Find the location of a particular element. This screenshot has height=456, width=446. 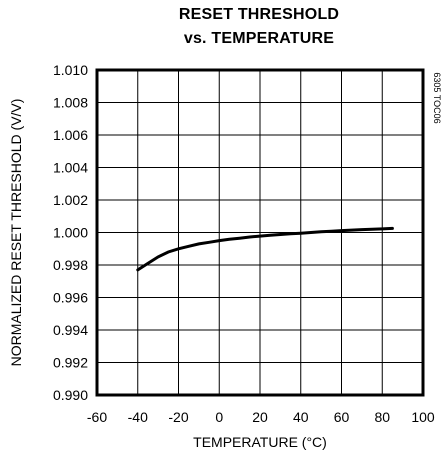

y-tick-label: 0.998 is located at coordinates (70, 265).